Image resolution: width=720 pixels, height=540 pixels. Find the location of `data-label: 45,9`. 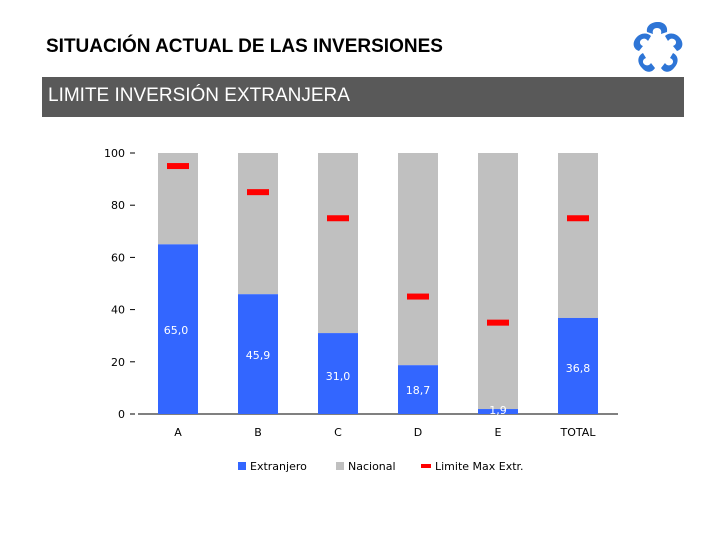

data-label: 45,9 is located at coordinates (258, 355).